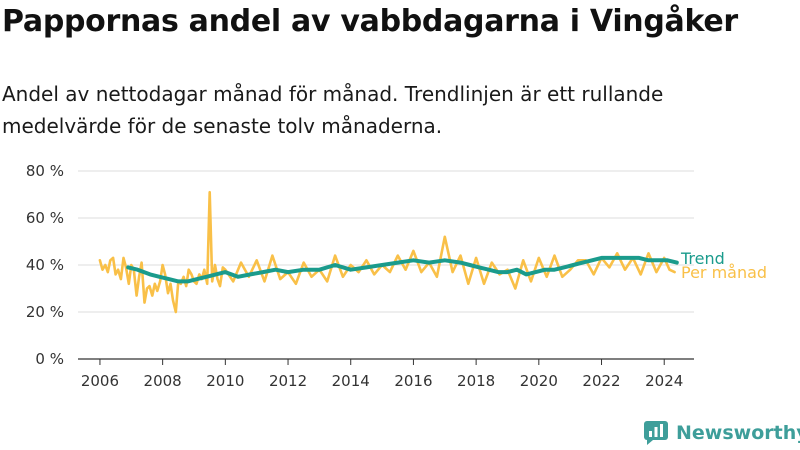  Describe the element at coordinates (288, 381) in the screenshot. I see `x-tick-label: 2012` at that location.